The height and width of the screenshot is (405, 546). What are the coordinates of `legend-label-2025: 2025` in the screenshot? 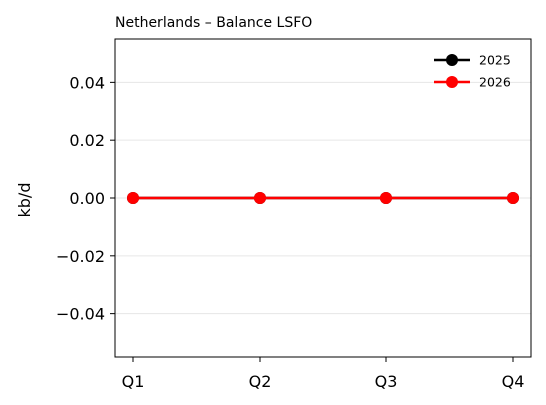 It's located at (495, 60).